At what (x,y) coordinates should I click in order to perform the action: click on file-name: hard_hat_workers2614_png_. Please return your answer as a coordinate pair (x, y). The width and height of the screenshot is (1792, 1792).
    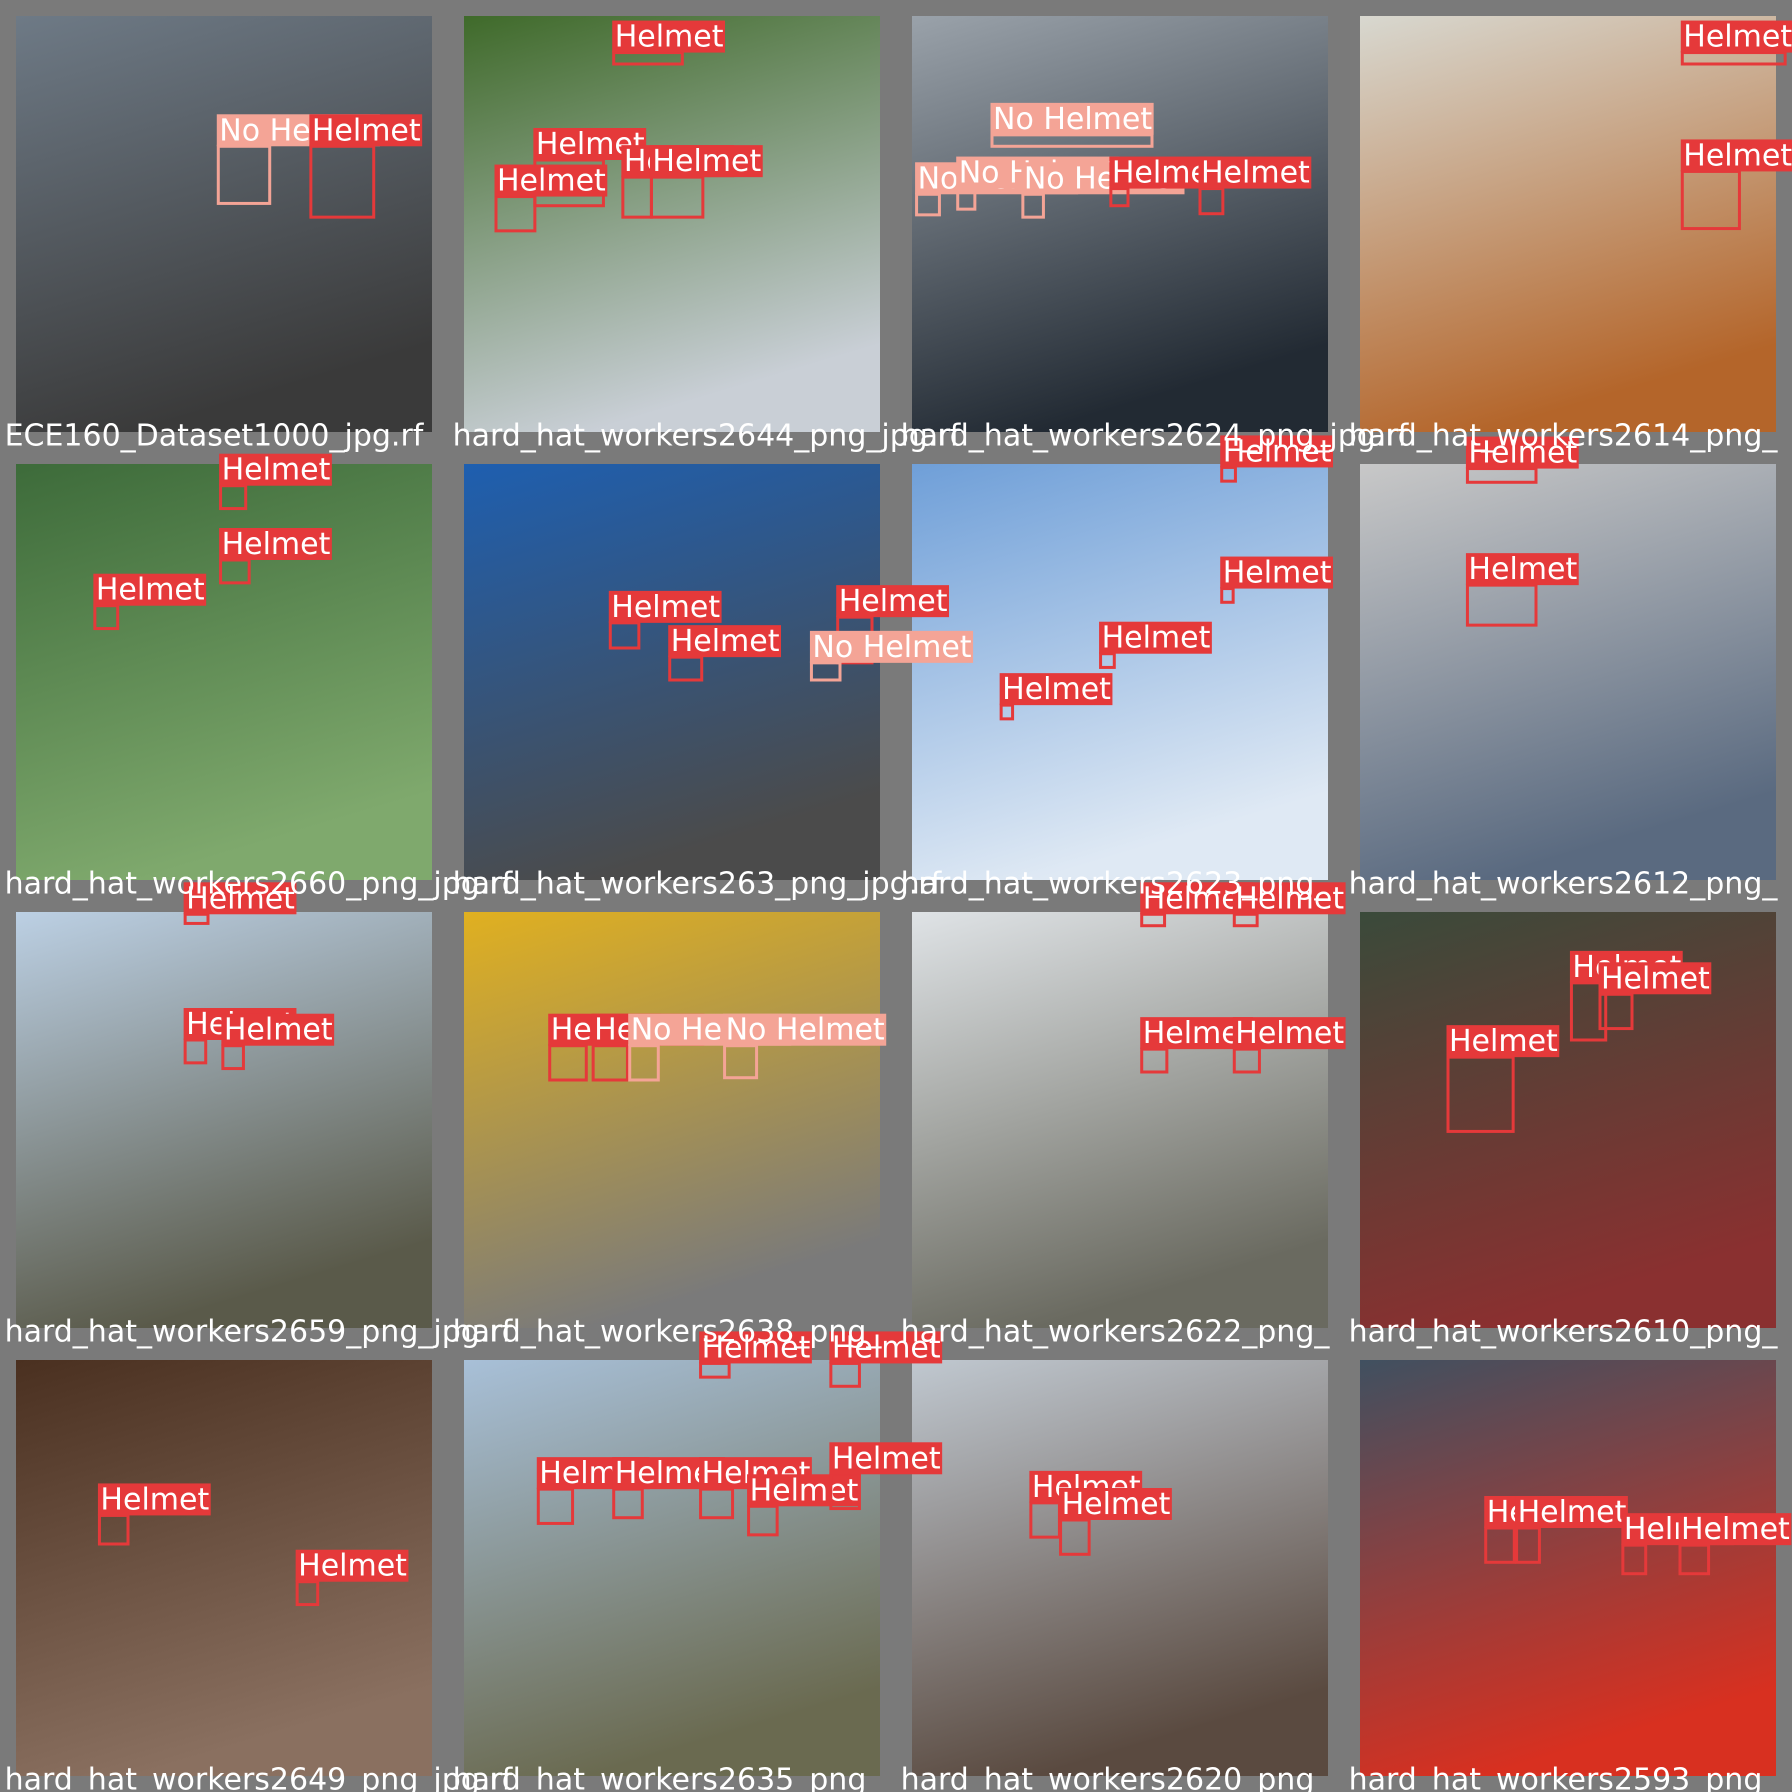
    Looking at the image, I should click on (1564, 436).